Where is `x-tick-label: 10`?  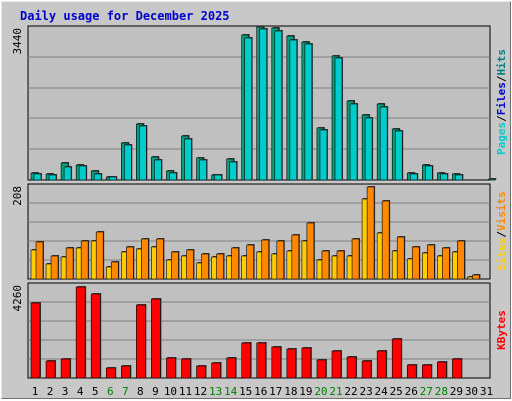 x-tick-label: 10 is located at coordinates (170, 391).